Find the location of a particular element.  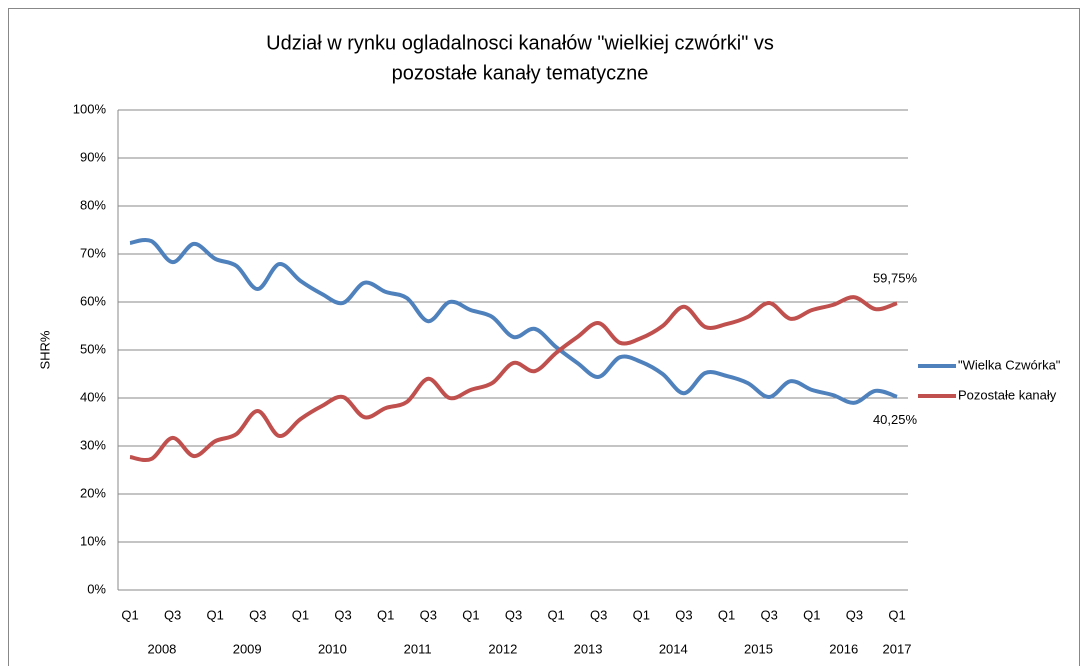

x-group-label: 2017 is located at coordinates (897, 648).